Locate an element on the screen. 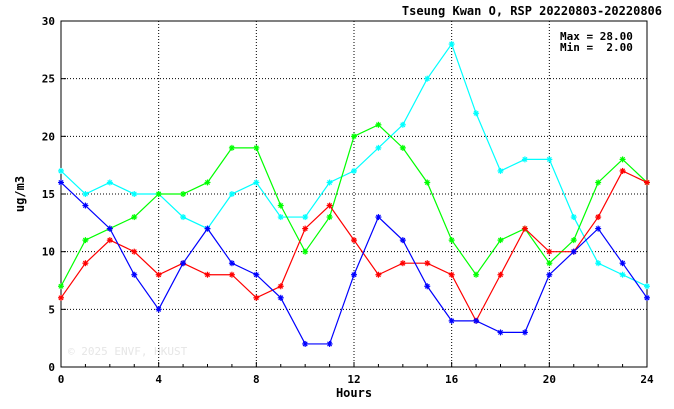 The height and width of the screenshot is (409, 674). min-label: Min = 2.00 is located at coordinates (596, 47).